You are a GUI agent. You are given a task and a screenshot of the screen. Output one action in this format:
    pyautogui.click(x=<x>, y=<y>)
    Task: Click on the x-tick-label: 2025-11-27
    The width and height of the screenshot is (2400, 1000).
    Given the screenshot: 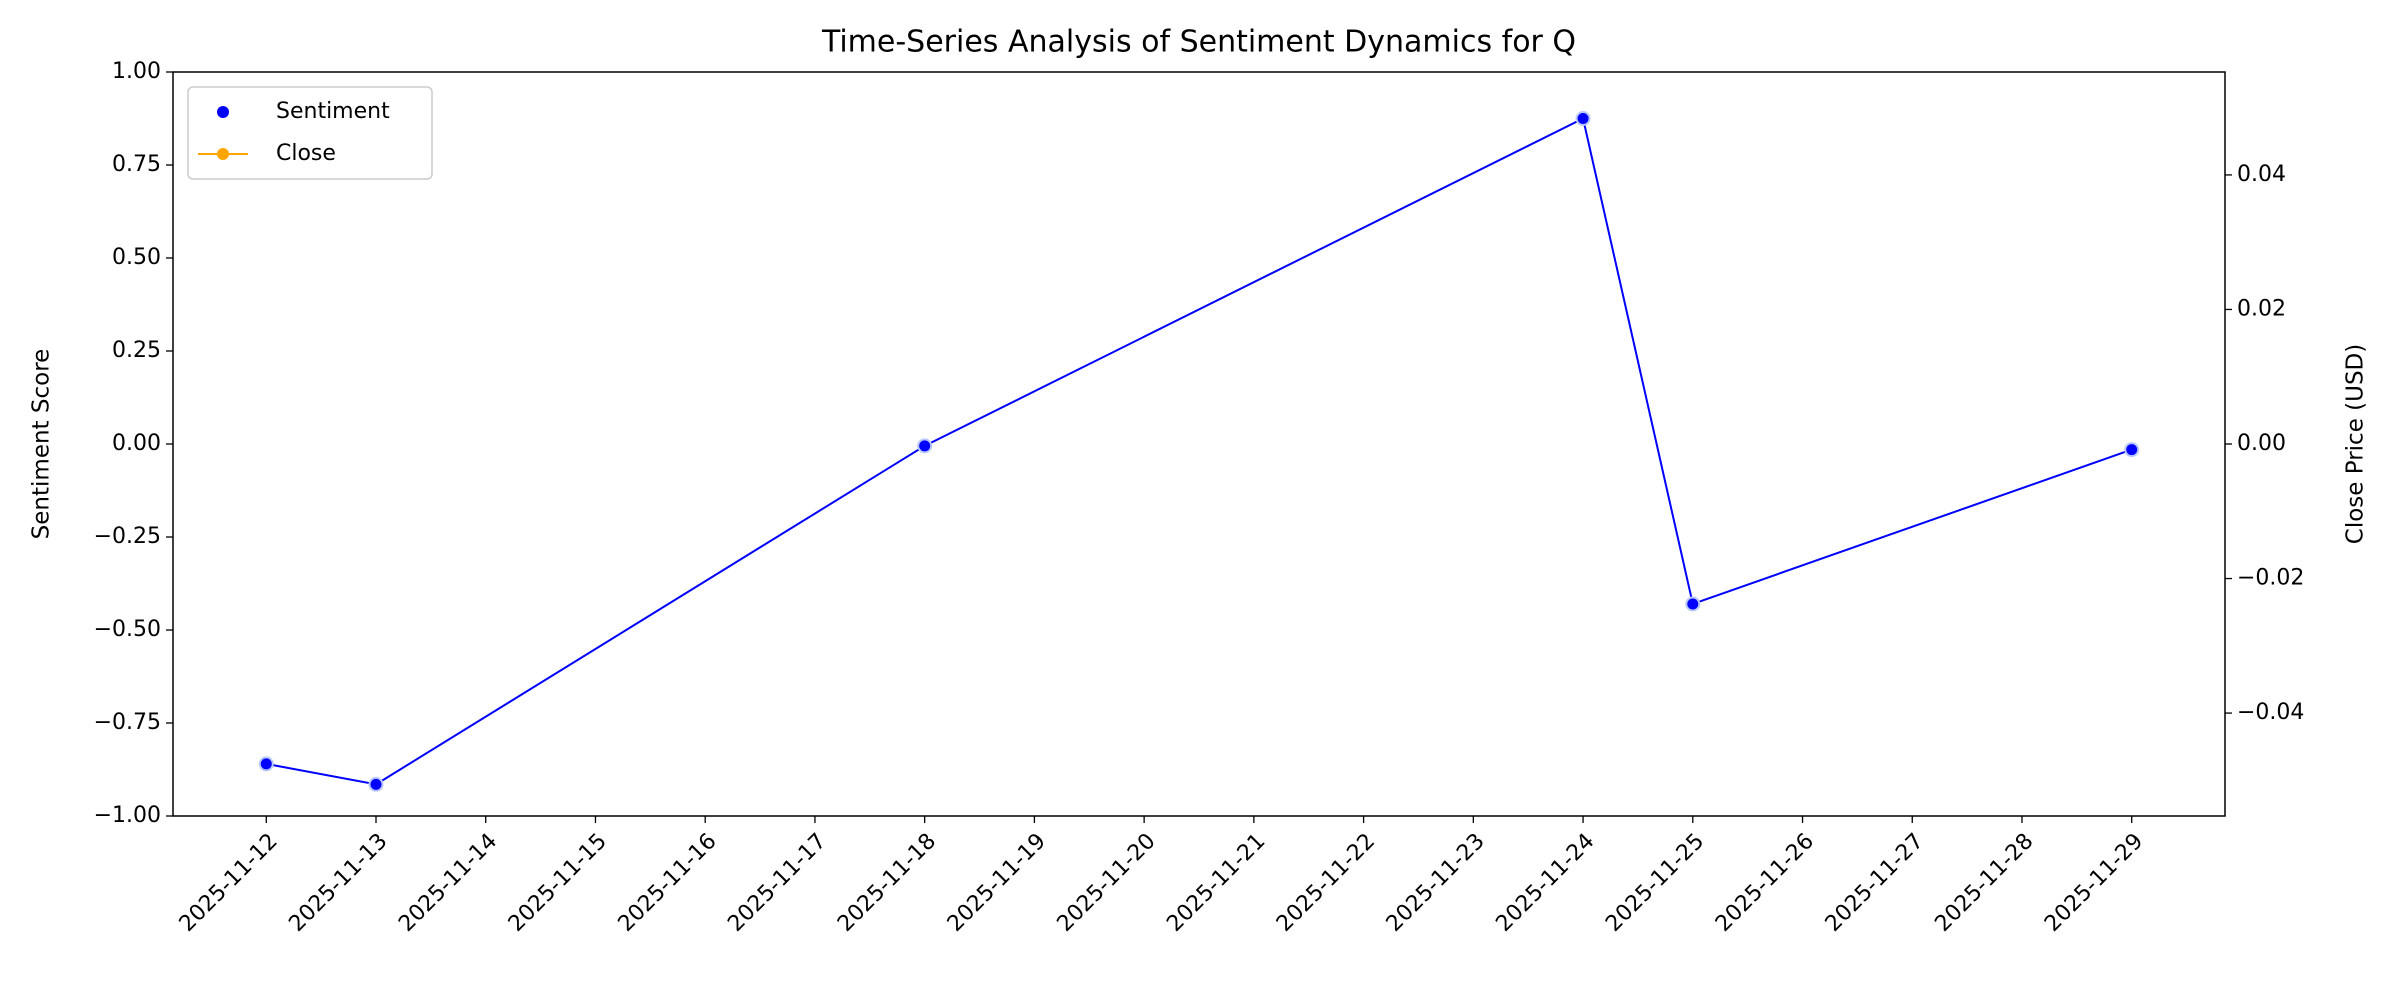 What is the action you would take?
    pyautogui.click(x=1875, y=883)
    